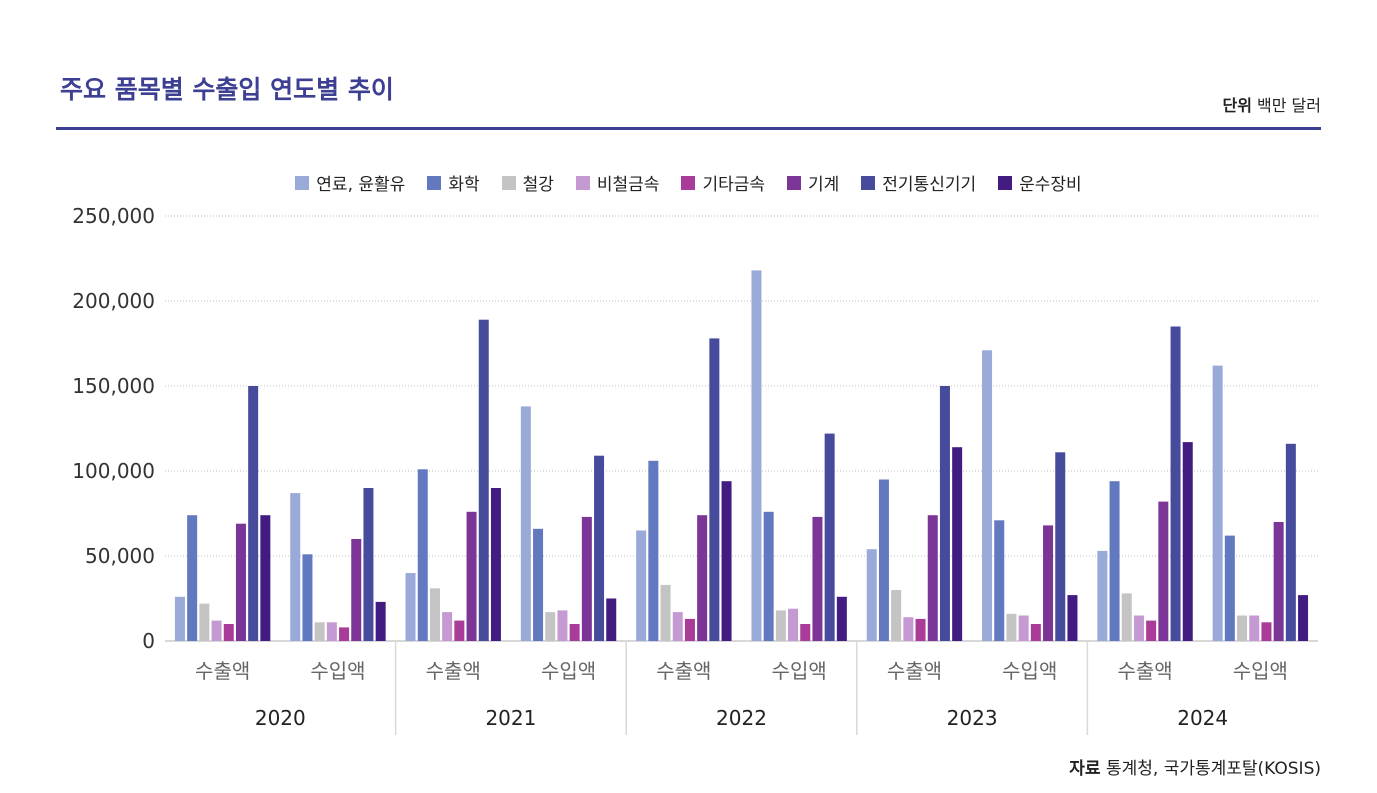 This screenshot has width=1377, height=793. Describe the element at coordinates (227, 89) in the screenshot. I see `chart-title: 주요 품목별 수출입 연도별 추이` at that location.